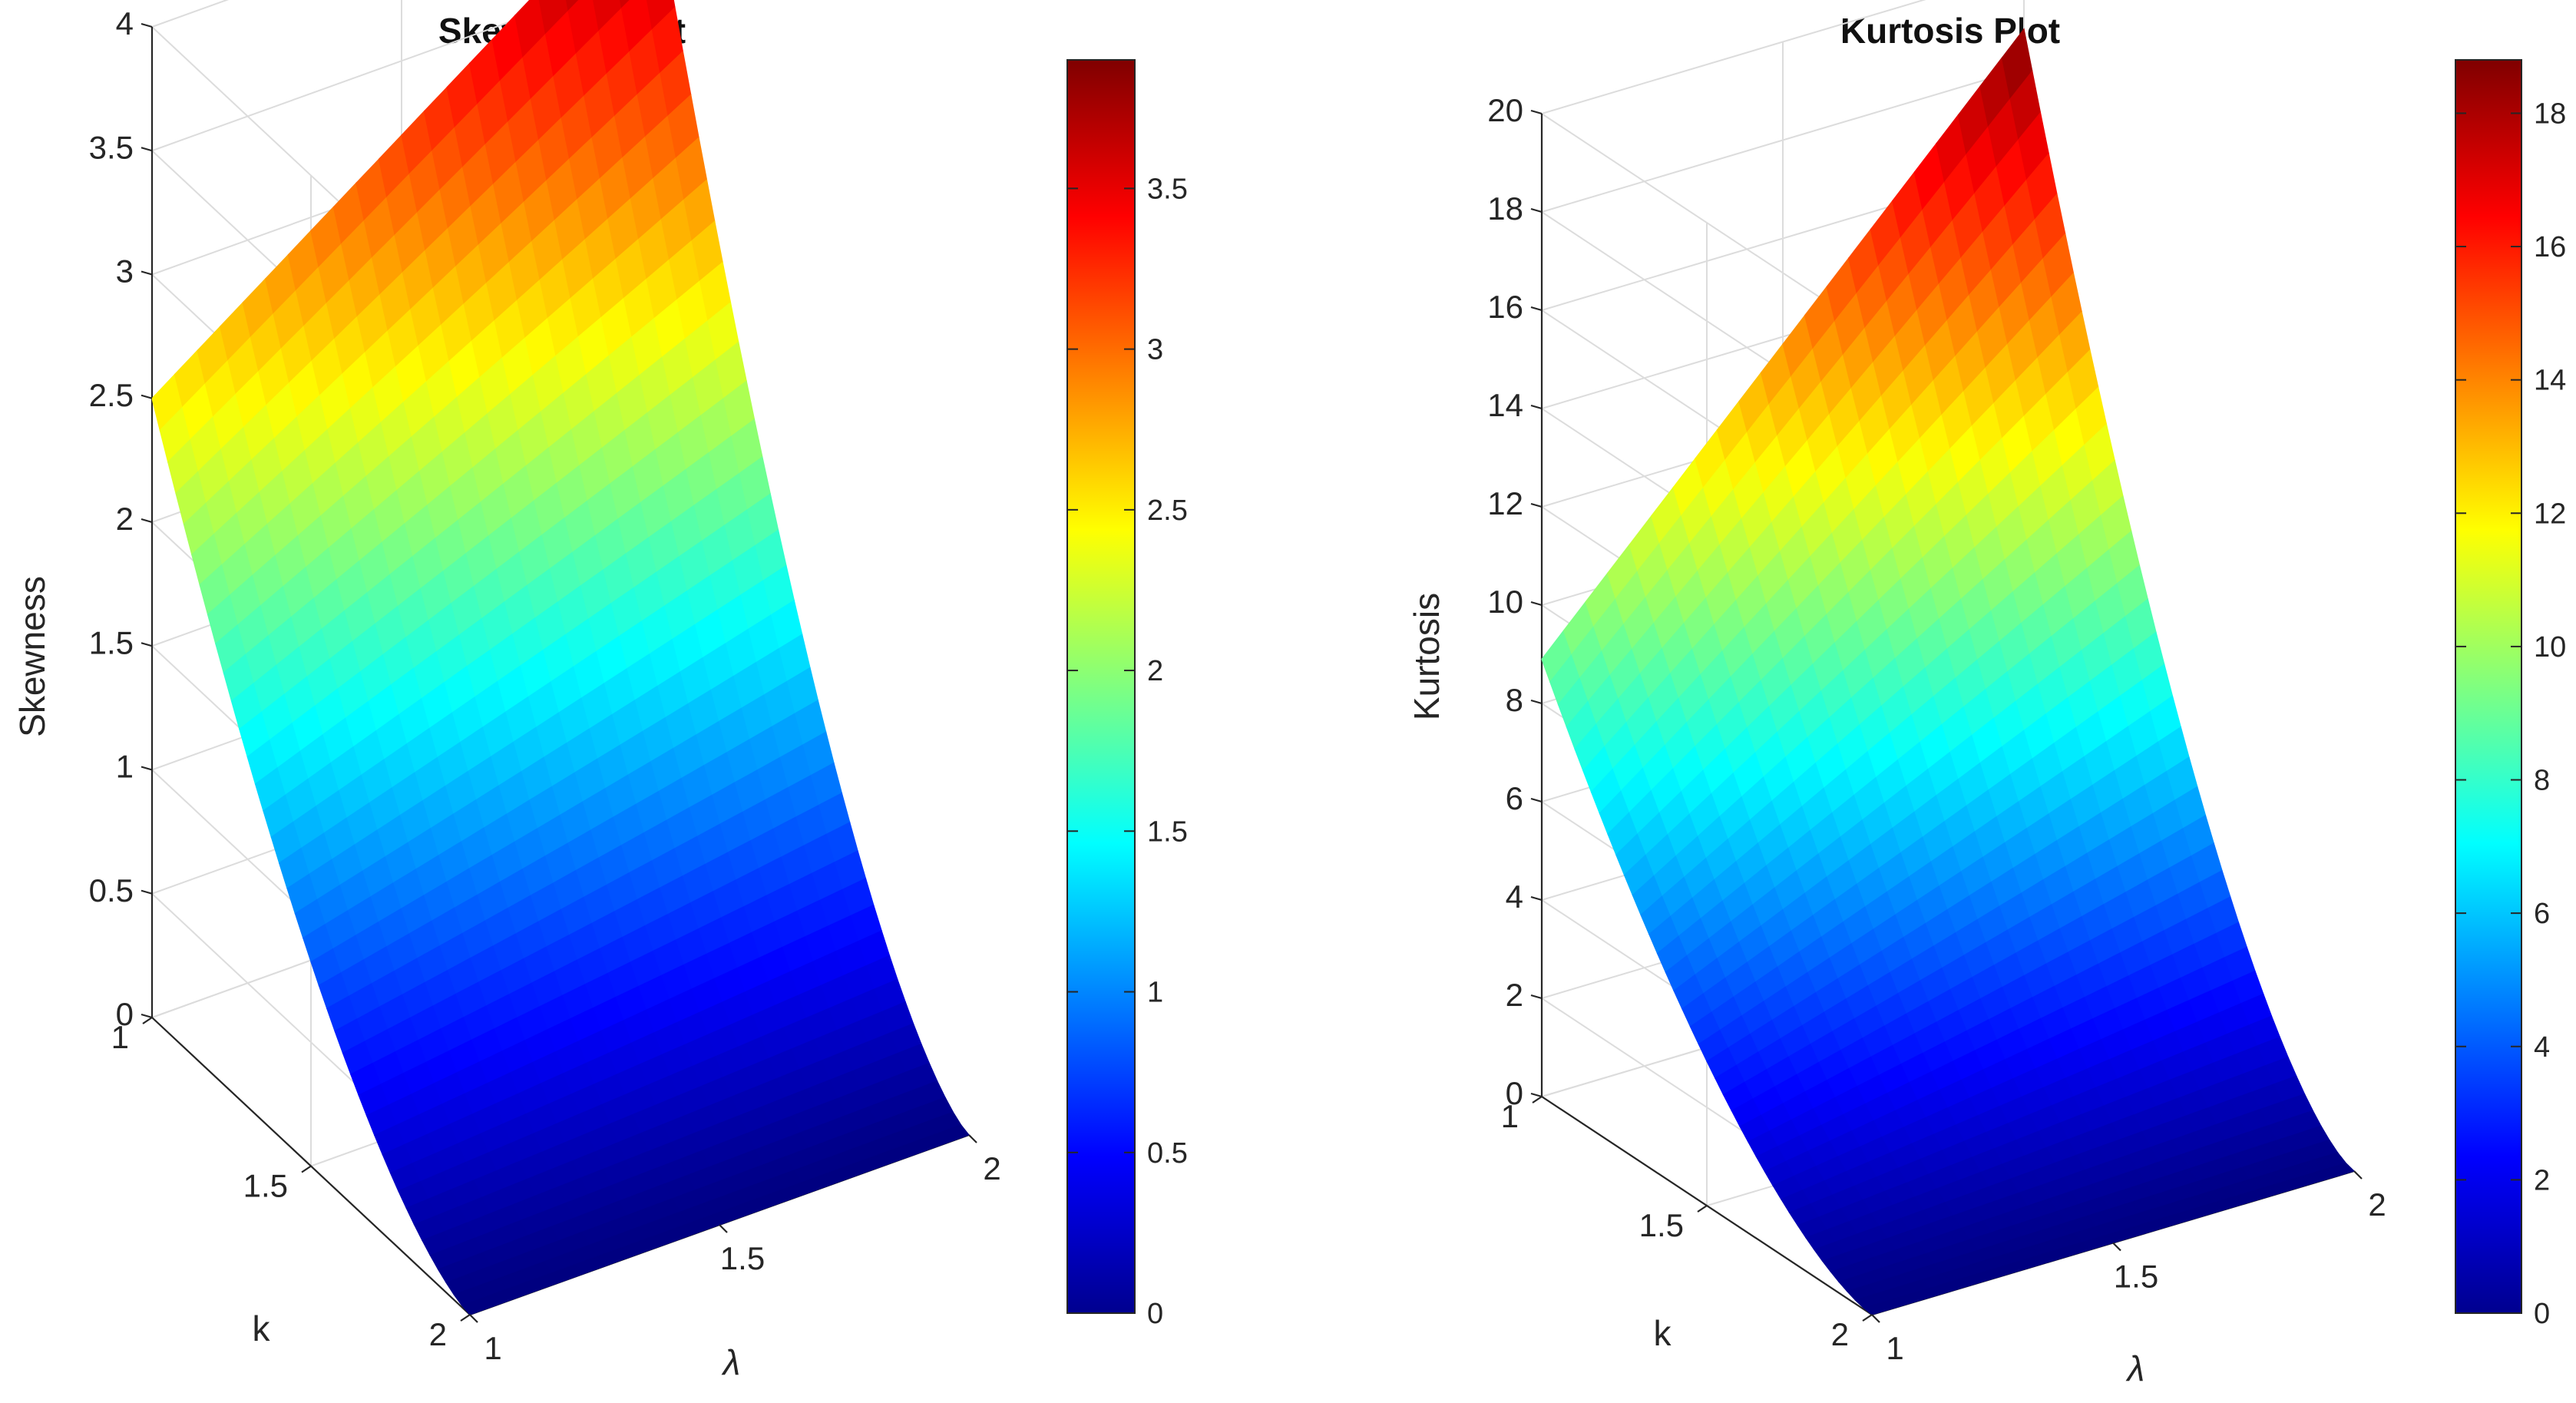 The height and width of the screenshot is (1403, 2576). Describe the element at coordinates (1505, 503) in the screenshot. I see `z-tick-label: 12` at that location.